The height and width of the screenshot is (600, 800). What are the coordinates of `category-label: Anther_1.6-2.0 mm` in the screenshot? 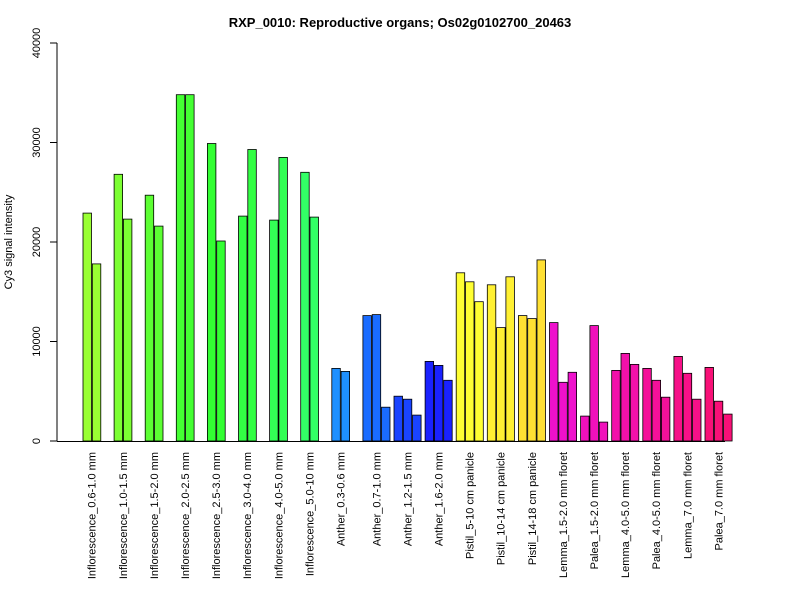 It's located at (440, 499).